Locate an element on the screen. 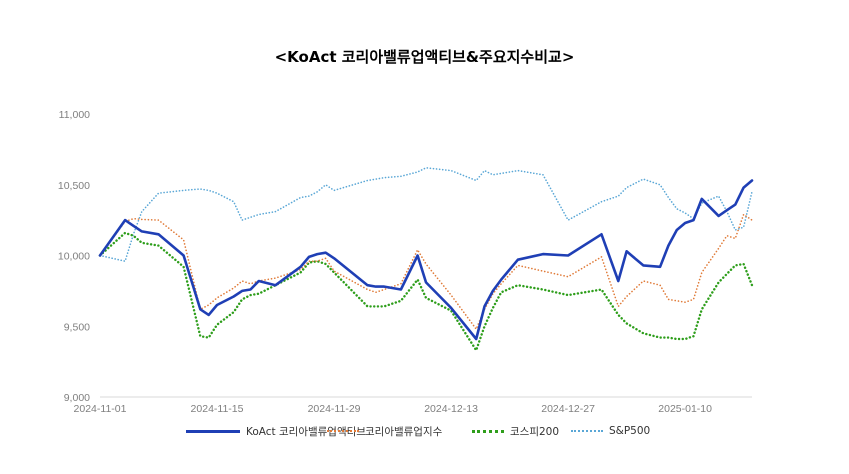 Image resolution: width=849 pixels, height=474 pixels. y-tick-label: 10,500 is located at coordinates (74, 186).